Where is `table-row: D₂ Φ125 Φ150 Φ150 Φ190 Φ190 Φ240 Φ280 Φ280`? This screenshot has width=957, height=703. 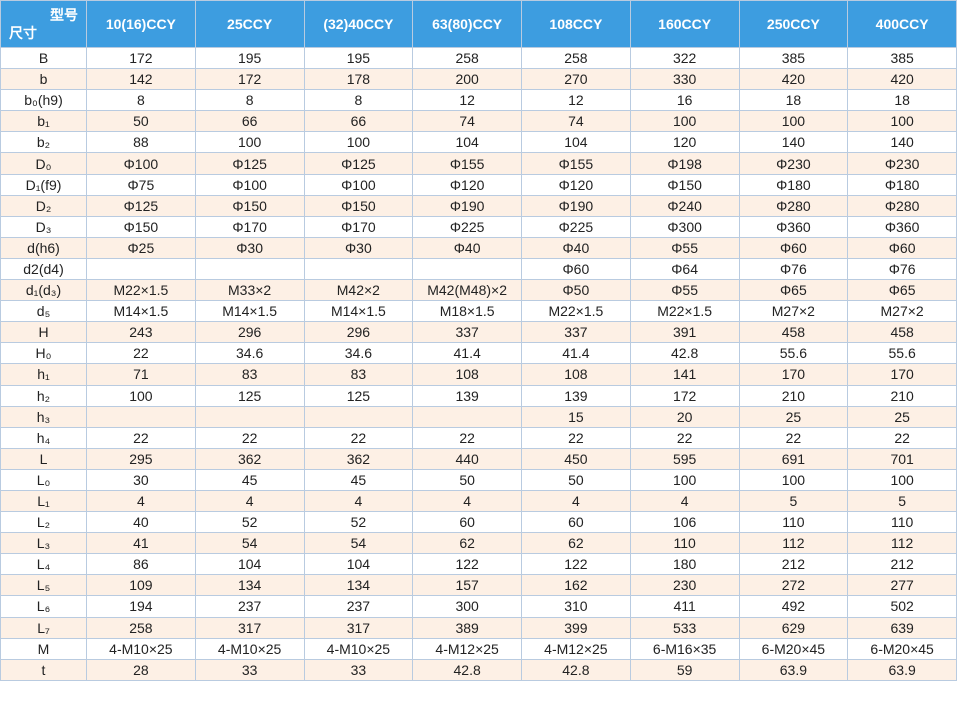 table-row: D₂ Φ125 Φ150 Φ150 Φ190 Φ190 Φ240 Φ280 Φ280 is located at coordinates (478, 205).